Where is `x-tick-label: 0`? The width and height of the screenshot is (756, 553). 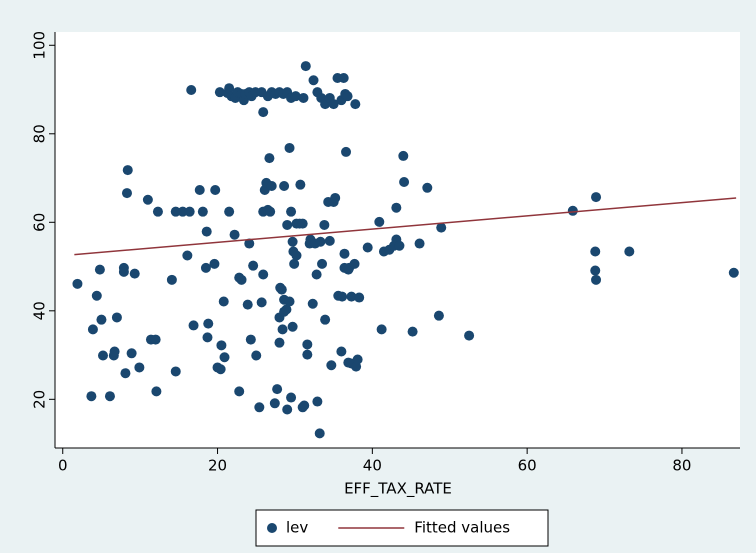
x-tick-label: 0 is located at coordinates (63, 466).